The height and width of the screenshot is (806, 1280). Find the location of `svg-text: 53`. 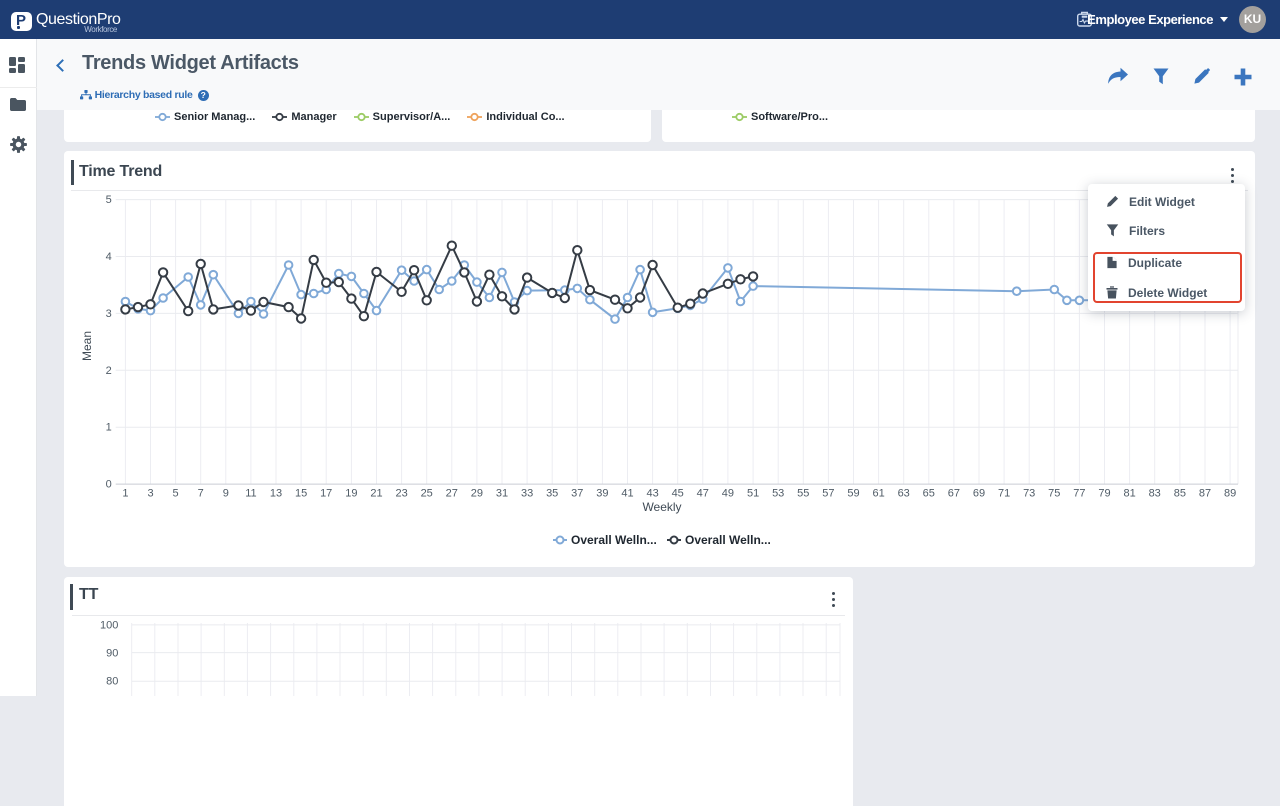

svg-text: 53 is located at coordinates (778, 494).